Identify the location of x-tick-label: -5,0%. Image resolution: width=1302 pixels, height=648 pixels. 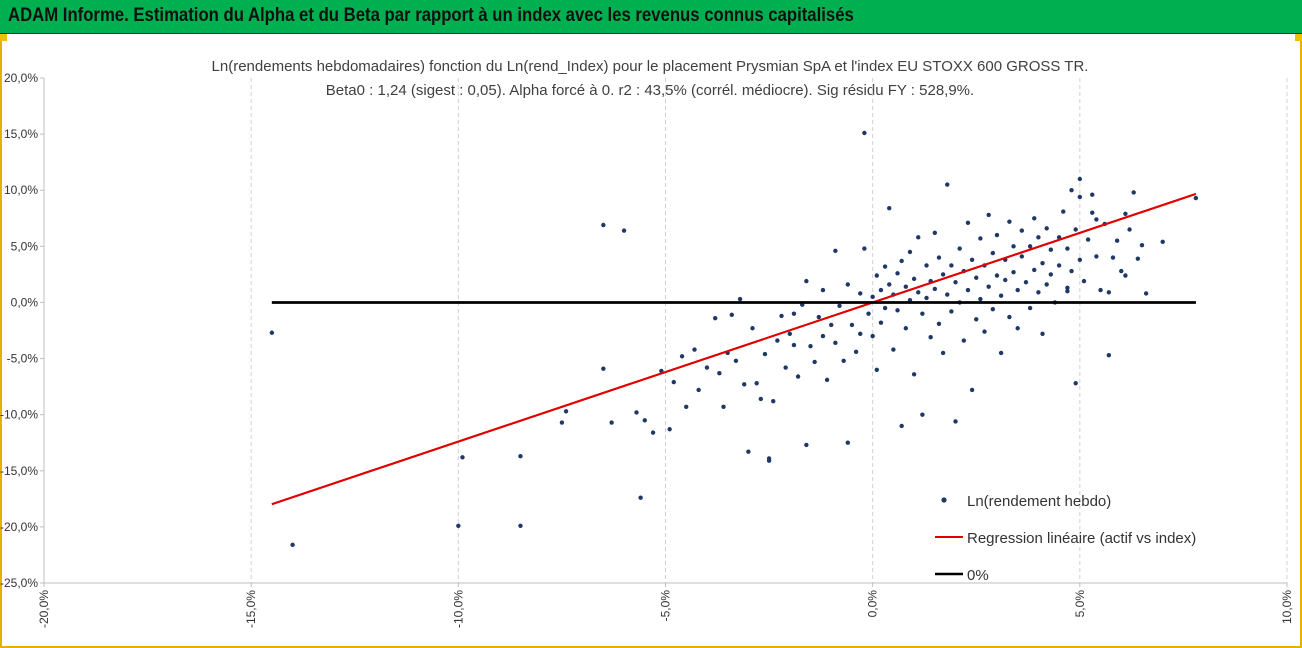
(666, 606).